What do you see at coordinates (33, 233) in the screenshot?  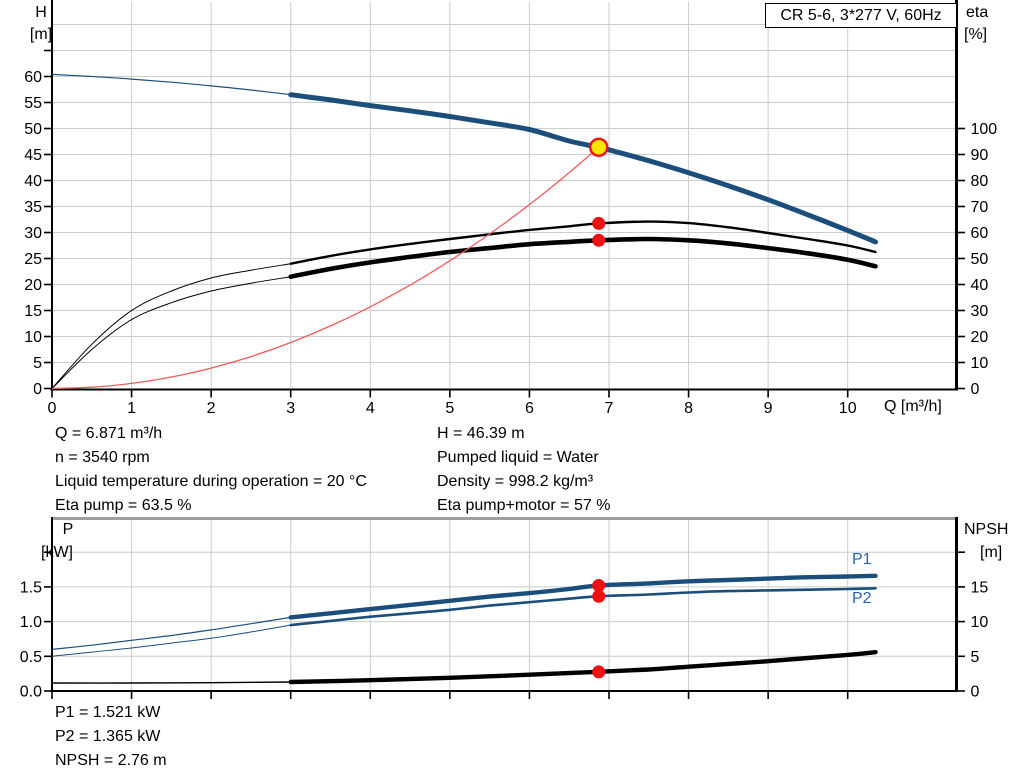 I see `left-tick-label: 30` at bounding box center [33, 233].